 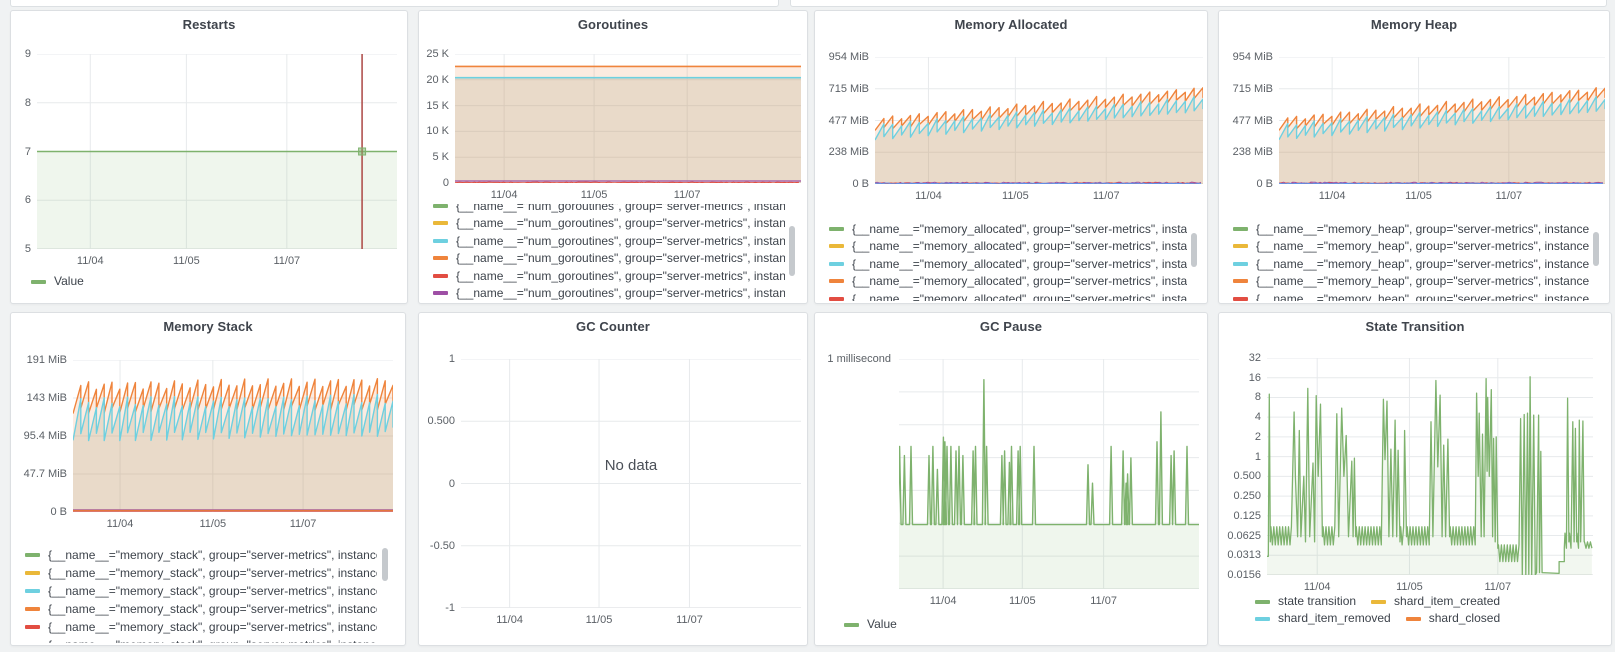 What do you see at coordinates (1011, 326) in the screenshot?
I see `panel-title: GC Pause` at bounding box center [1011, 326].